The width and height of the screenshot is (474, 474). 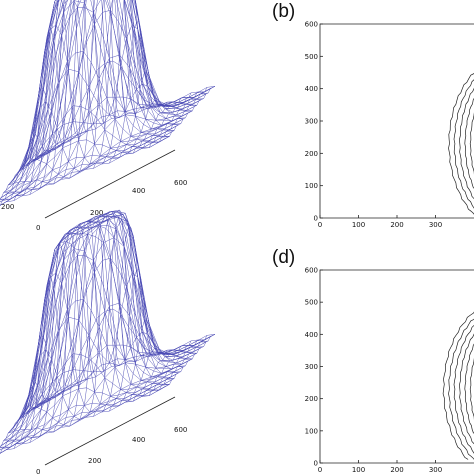 What do you see at coordinates (283, 11) in the screenshot?
I see `panel-label-b: (b)` at bounding box center [283, 11].